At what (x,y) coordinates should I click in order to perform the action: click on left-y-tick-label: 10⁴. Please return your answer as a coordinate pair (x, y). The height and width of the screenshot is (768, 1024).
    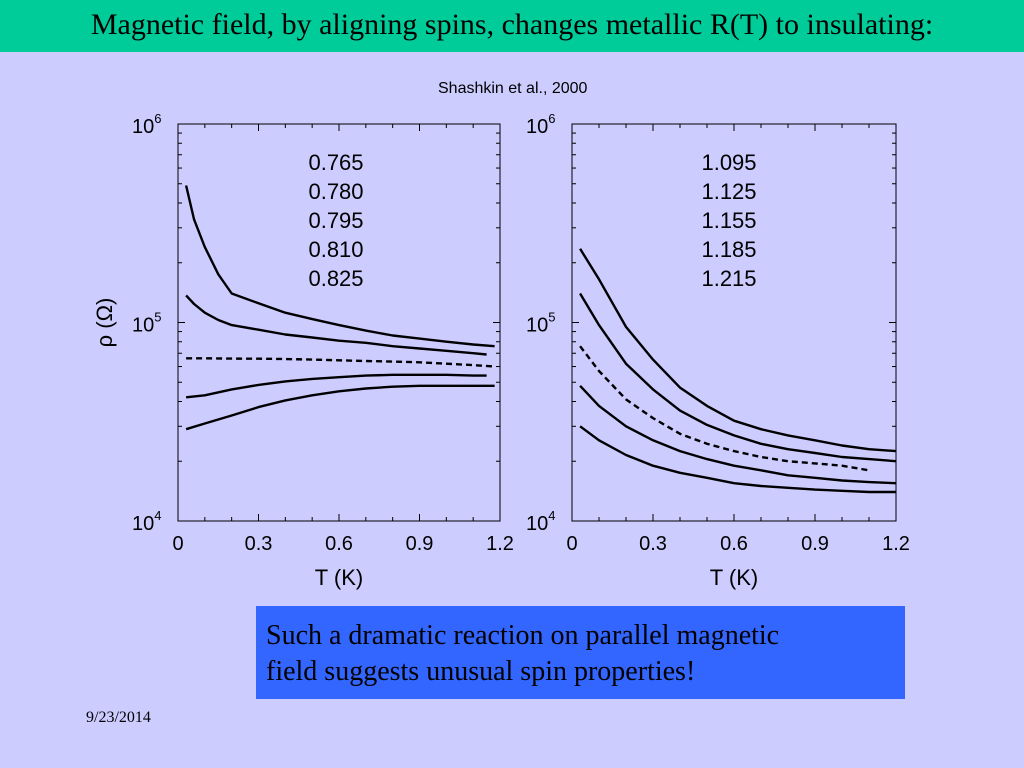
    Looking at the image, I should click on (146, 521).